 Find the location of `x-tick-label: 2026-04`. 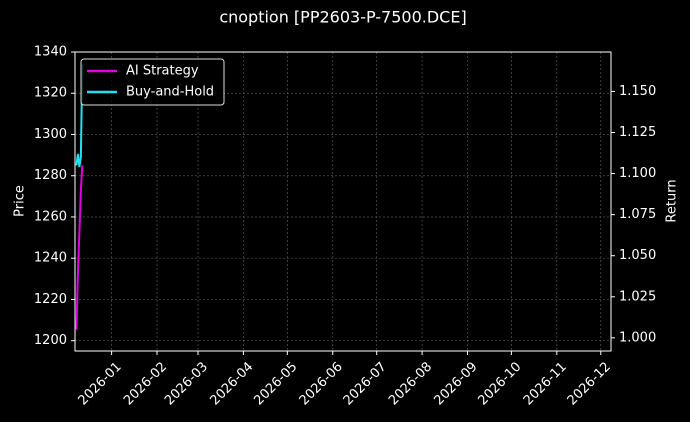

x-tick-label: 2026-04 is located at coordinates (231, 383).